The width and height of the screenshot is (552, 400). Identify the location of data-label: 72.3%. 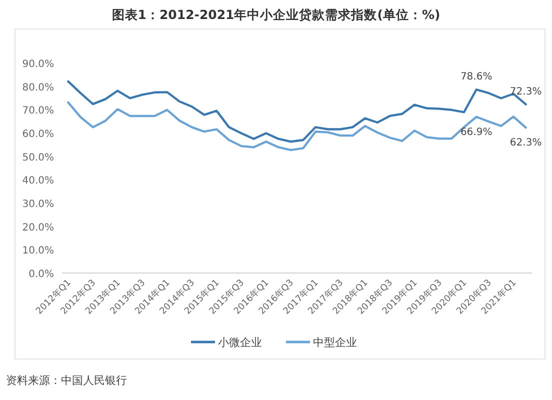
(526, 92).